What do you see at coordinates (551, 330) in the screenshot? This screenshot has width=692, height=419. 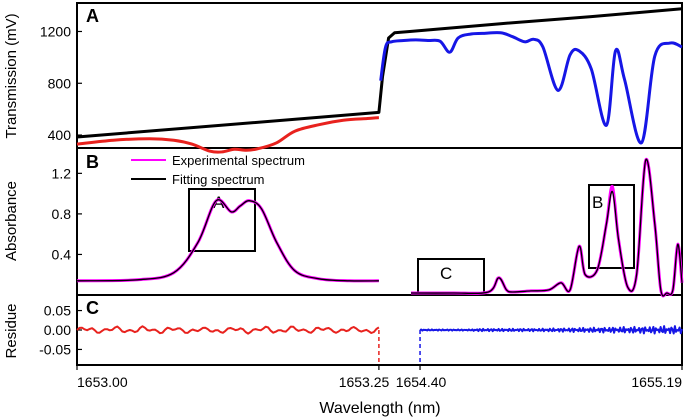 I see `panel-c-series-blue` at bounding box center [551, 330].